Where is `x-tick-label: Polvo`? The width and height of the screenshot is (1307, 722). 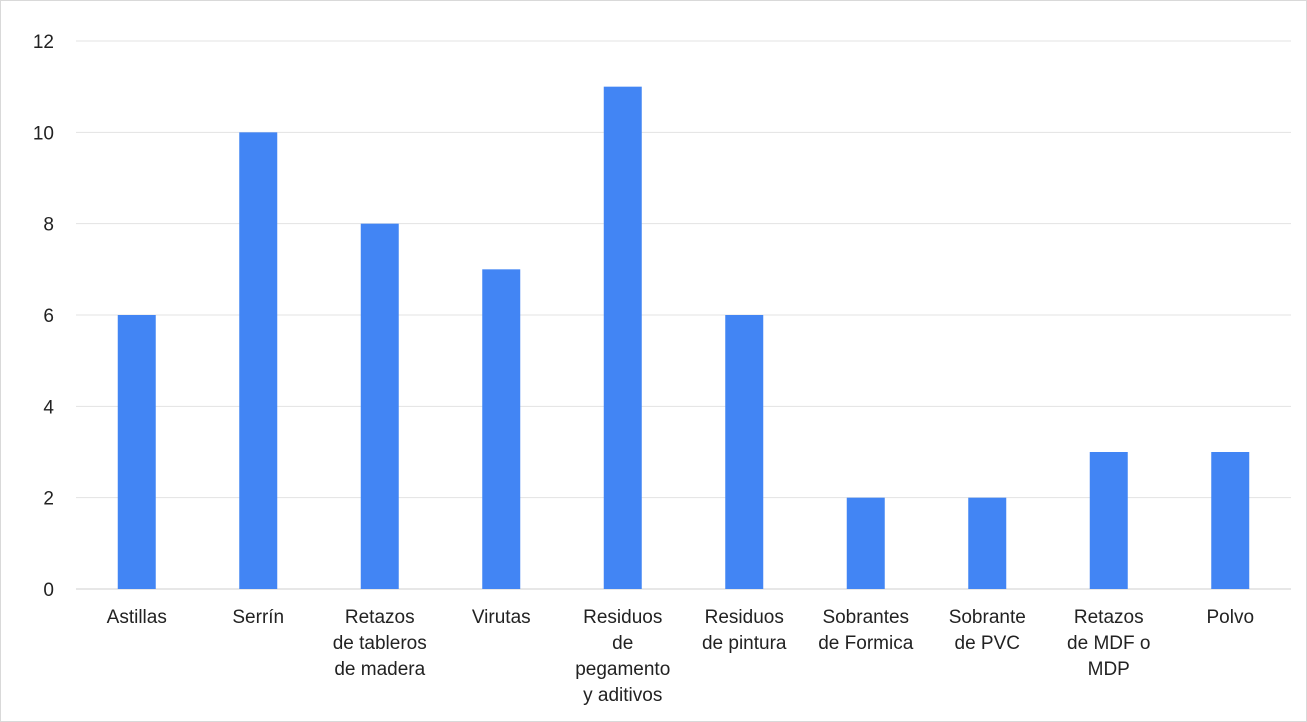 x-tick-label: Polvo is located at coordinates (1230, 617).